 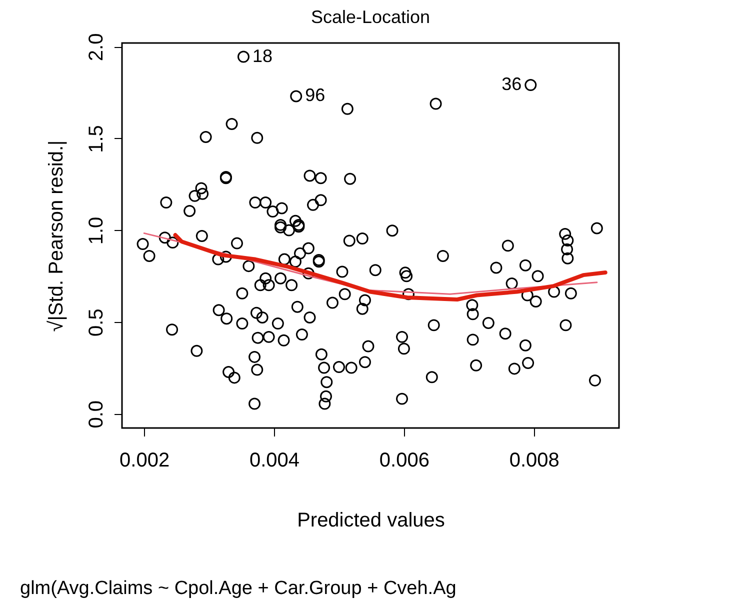 I want to click on x-axis-title: Predicted values, so click(x=371, y=521).